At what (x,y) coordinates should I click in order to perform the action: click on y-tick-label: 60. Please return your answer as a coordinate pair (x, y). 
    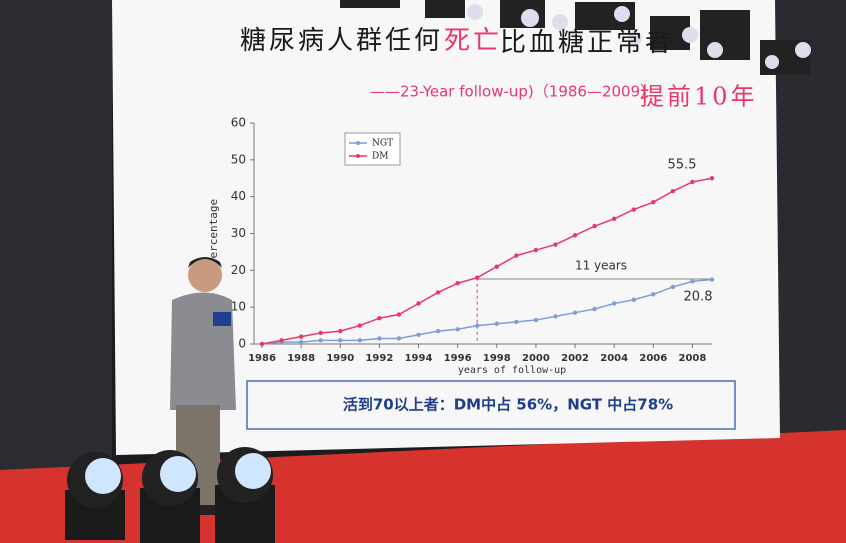
    Looking at the image, I should click on (238, 123).